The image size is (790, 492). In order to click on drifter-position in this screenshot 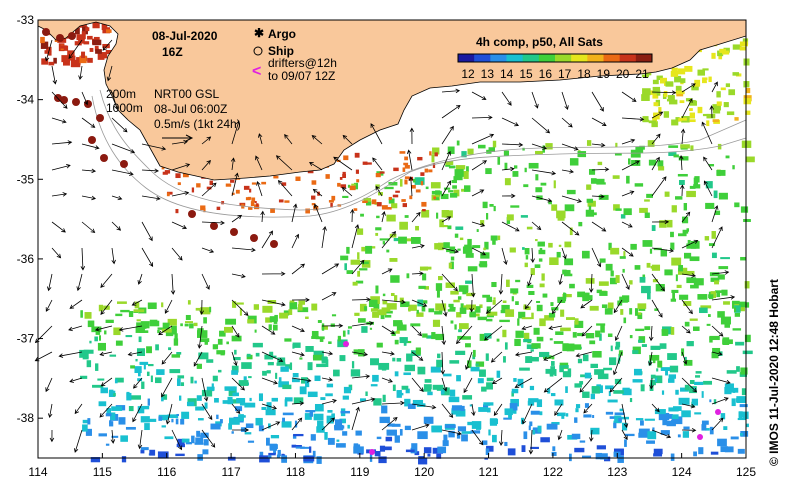, I will do `click(76, 102)`.